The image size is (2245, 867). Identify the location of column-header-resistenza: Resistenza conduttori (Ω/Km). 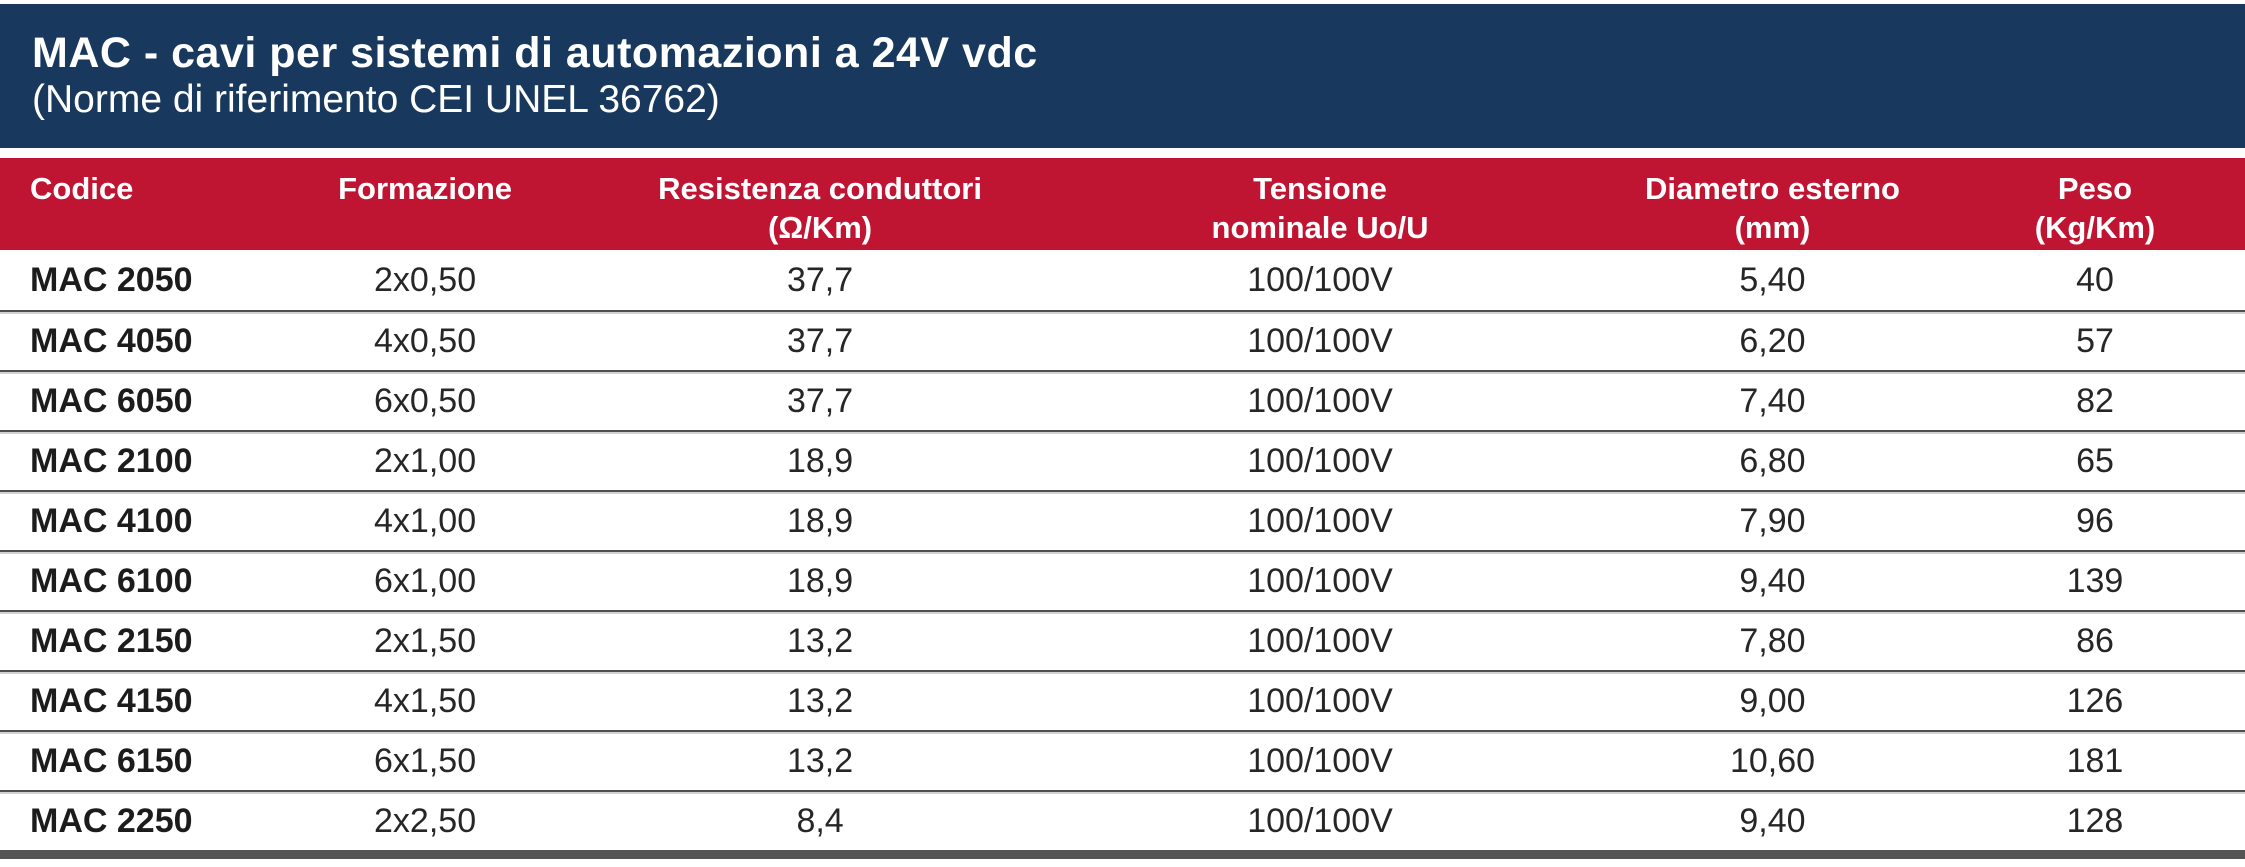
(820, 208).